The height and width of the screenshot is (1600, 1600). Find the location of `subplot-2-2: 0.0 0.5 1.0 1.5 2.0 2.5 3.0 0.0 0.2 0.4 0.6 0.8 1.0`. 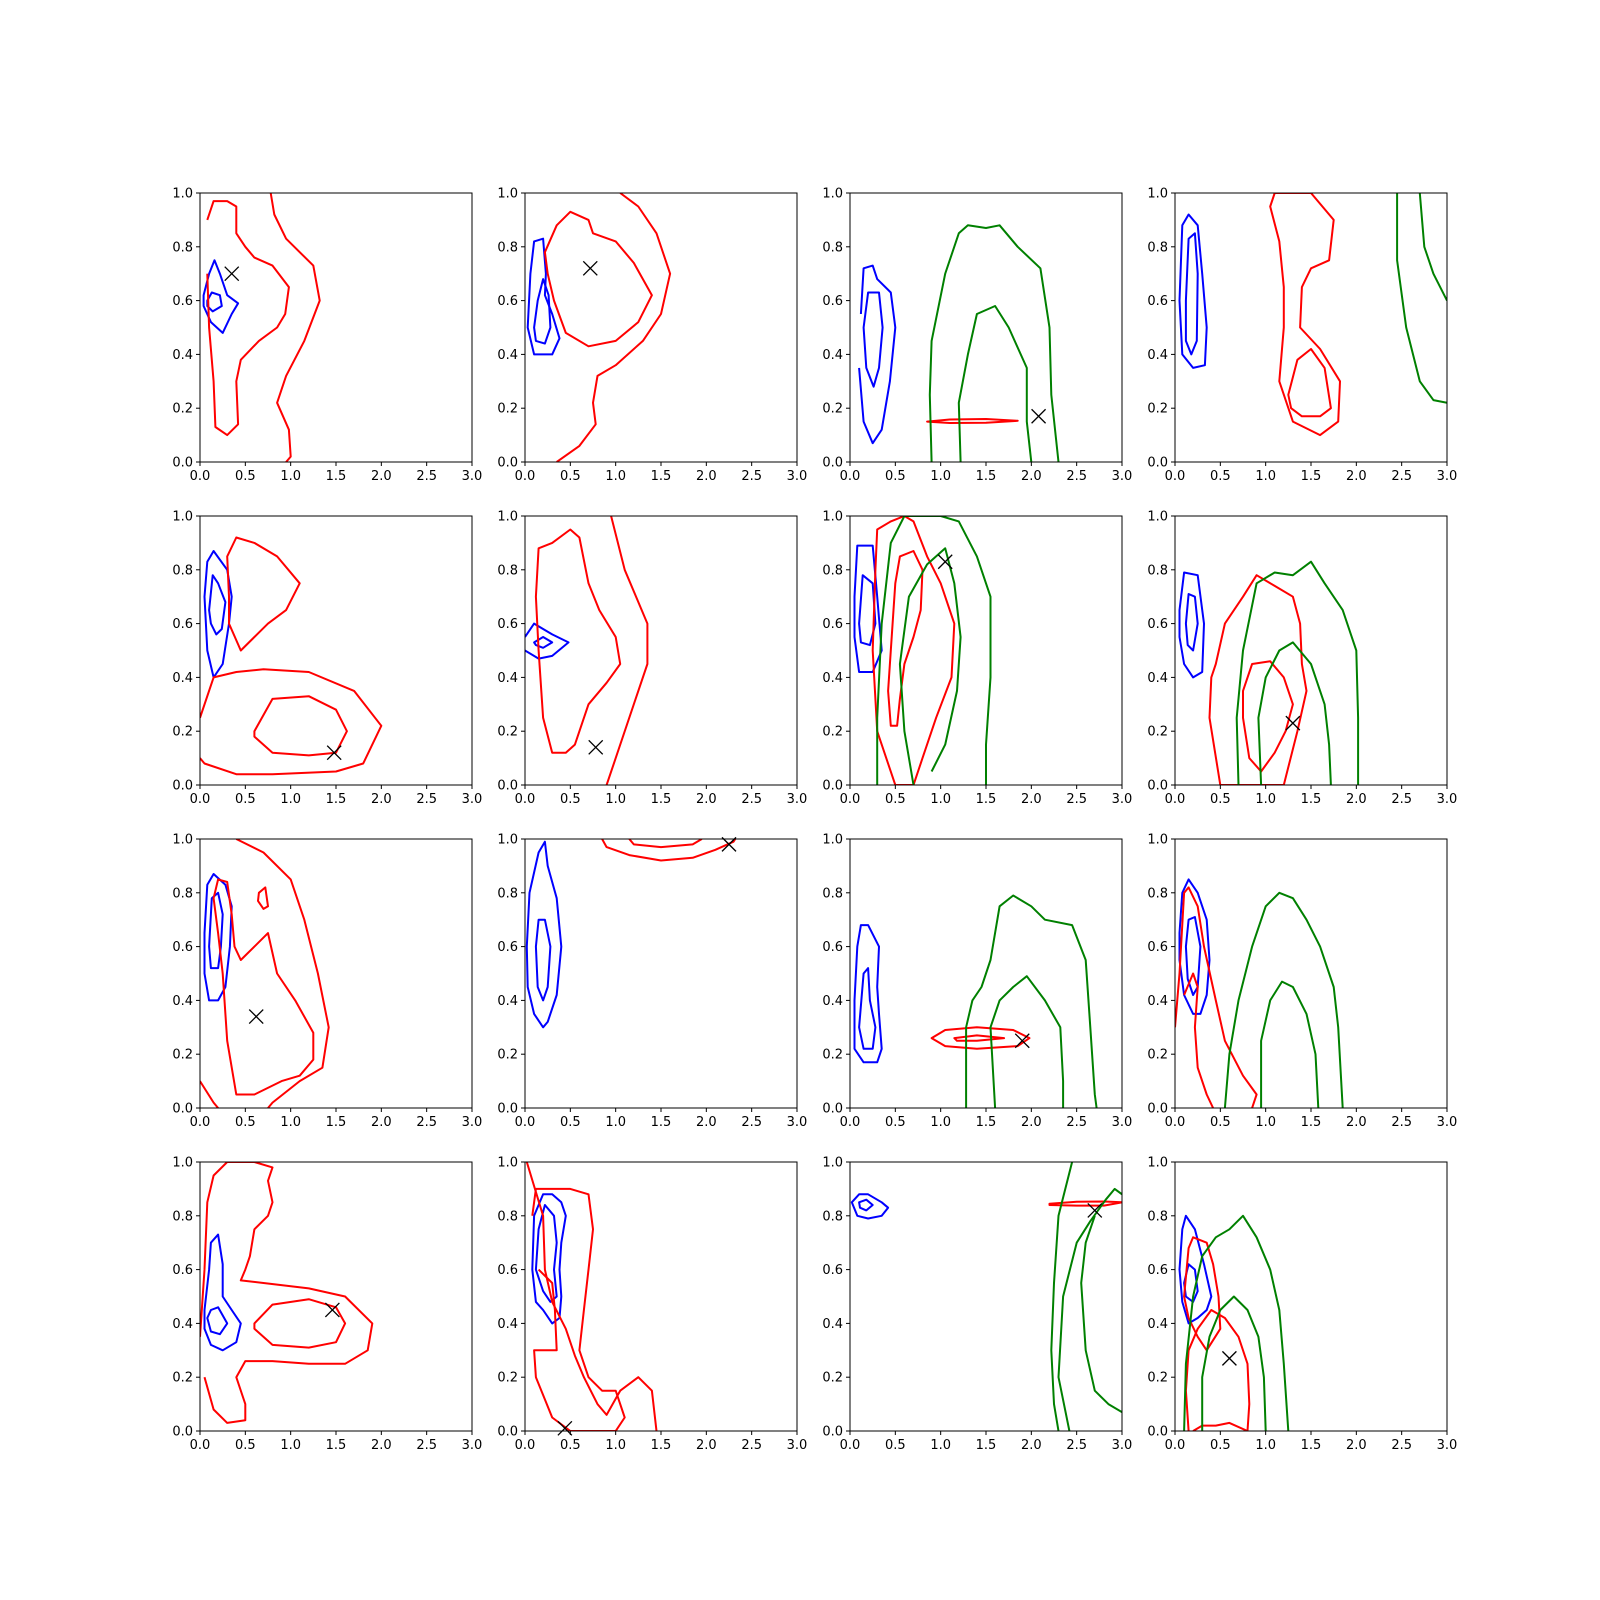

subplot-2-2: 0.0 0.5 1.0 1.5 2.0 2.5 3.0 0.0 0.2 0.4 0.6 0.8 1.0 is located at coordinates (652, 659).